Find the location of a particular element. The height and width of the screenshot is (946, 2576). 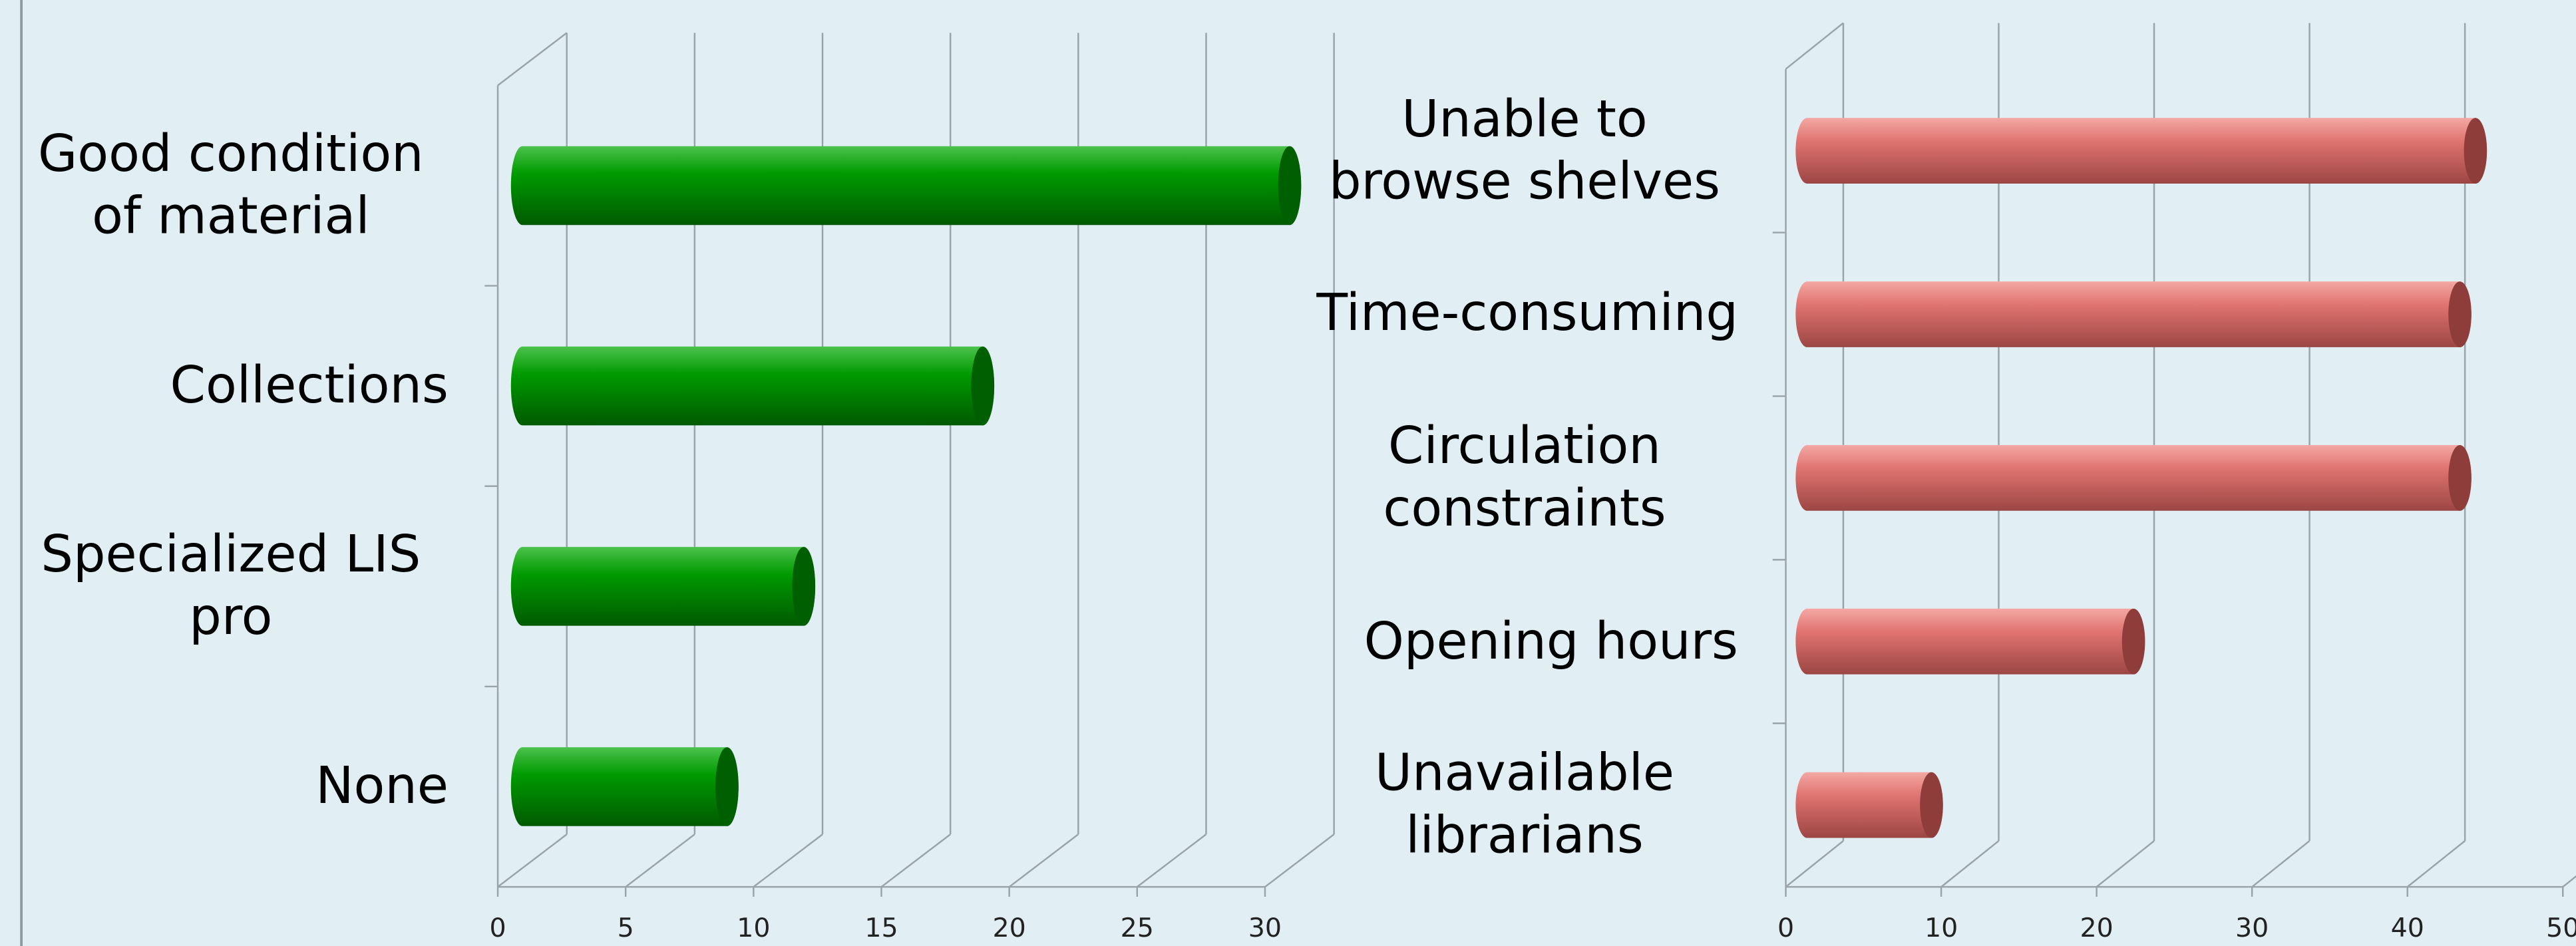

category-text: Specialized LIS pro is located at coordinates (231, 586).